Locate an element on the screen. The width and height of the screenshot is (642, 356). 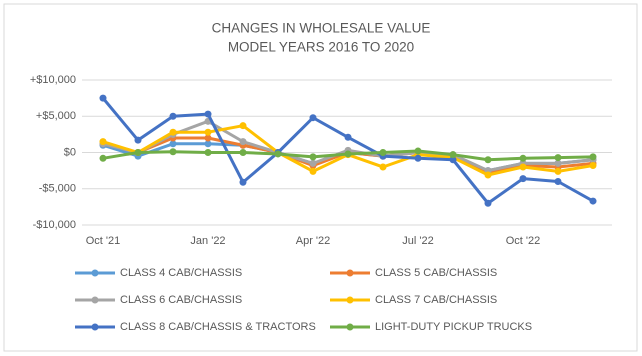
x-tick-label: Apr '22 is located at coordinates (313, 241).